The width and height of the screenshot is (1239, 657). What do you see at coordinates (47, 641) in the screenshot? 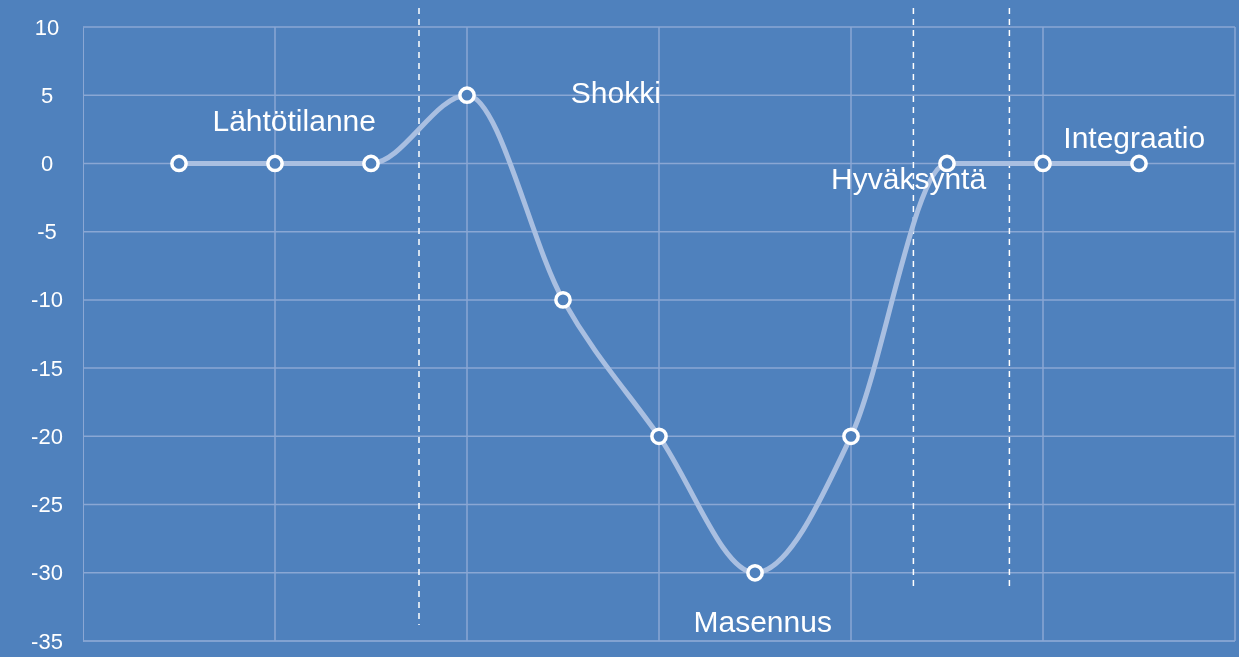
I see `y-tick-label: -35` at bounding box center [47, 641].